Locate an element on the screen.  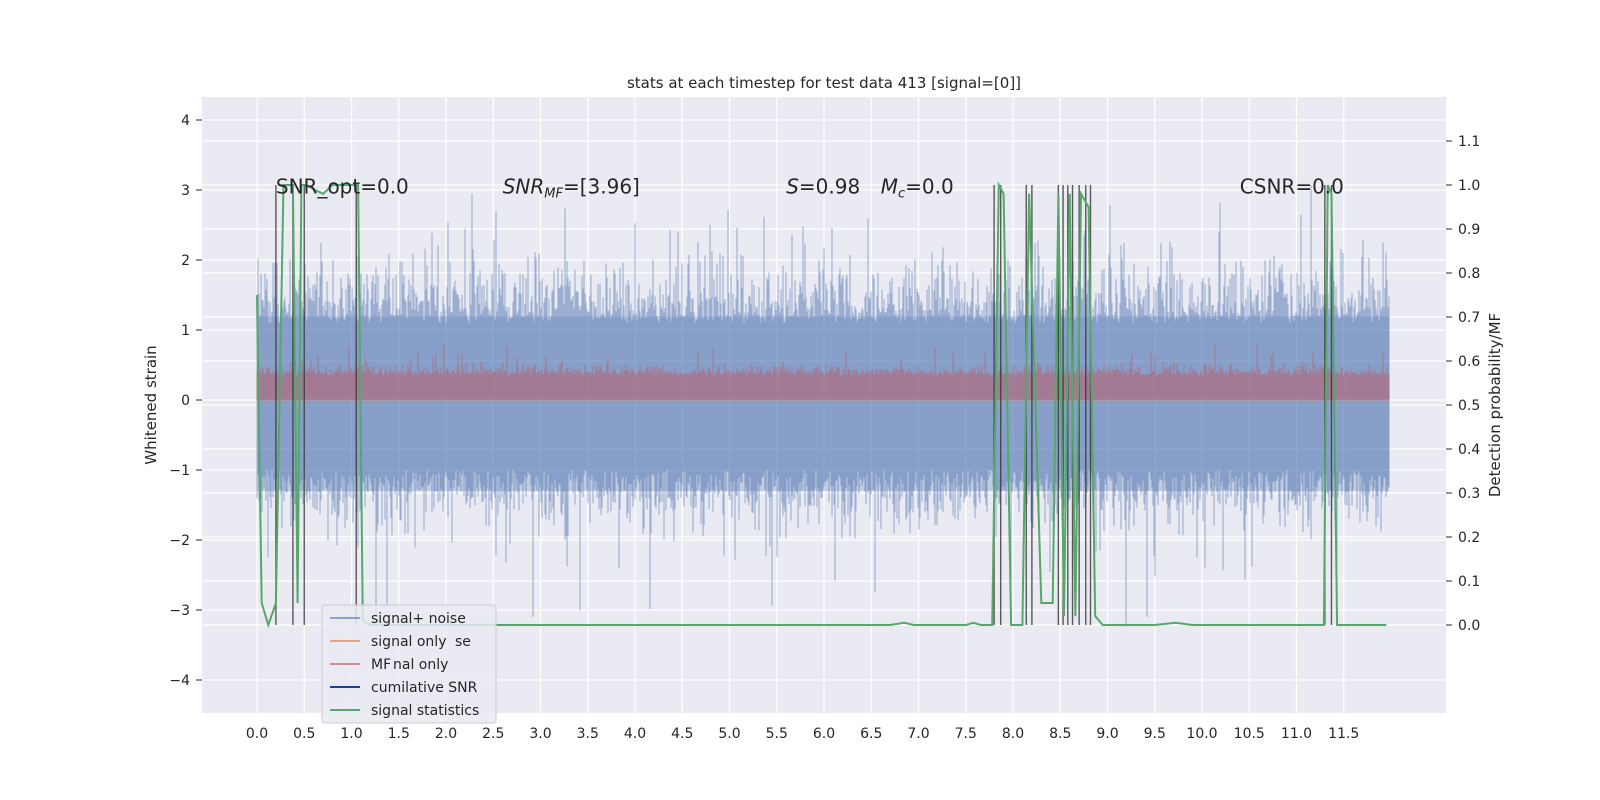
legend-ghost-1: se is located at coordinates (463, 642).